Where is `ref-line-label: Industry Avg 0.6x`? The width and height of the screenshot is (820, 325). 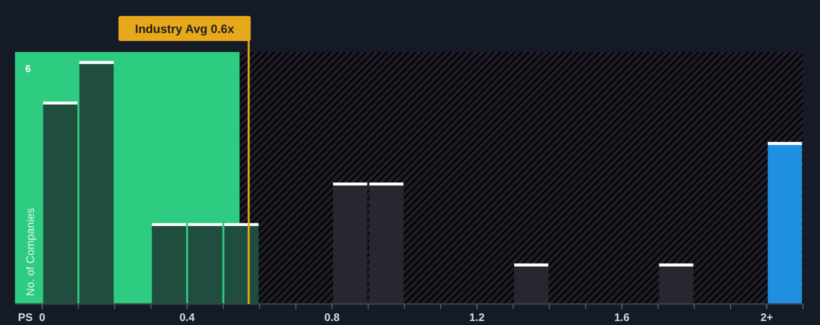 ref-line-label: Industry Avg 0.6x is located at coordinates (184, 29).